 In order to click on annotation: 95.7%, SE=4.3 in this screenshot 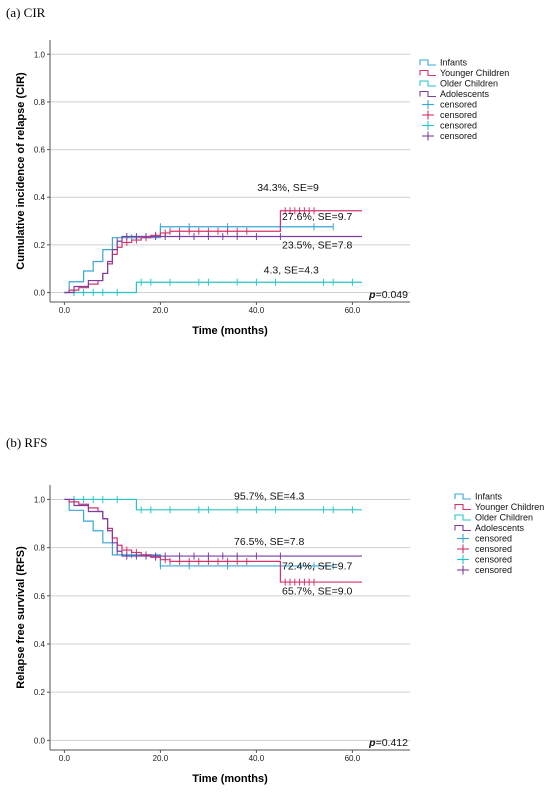, I will do `click(269, 496)`.